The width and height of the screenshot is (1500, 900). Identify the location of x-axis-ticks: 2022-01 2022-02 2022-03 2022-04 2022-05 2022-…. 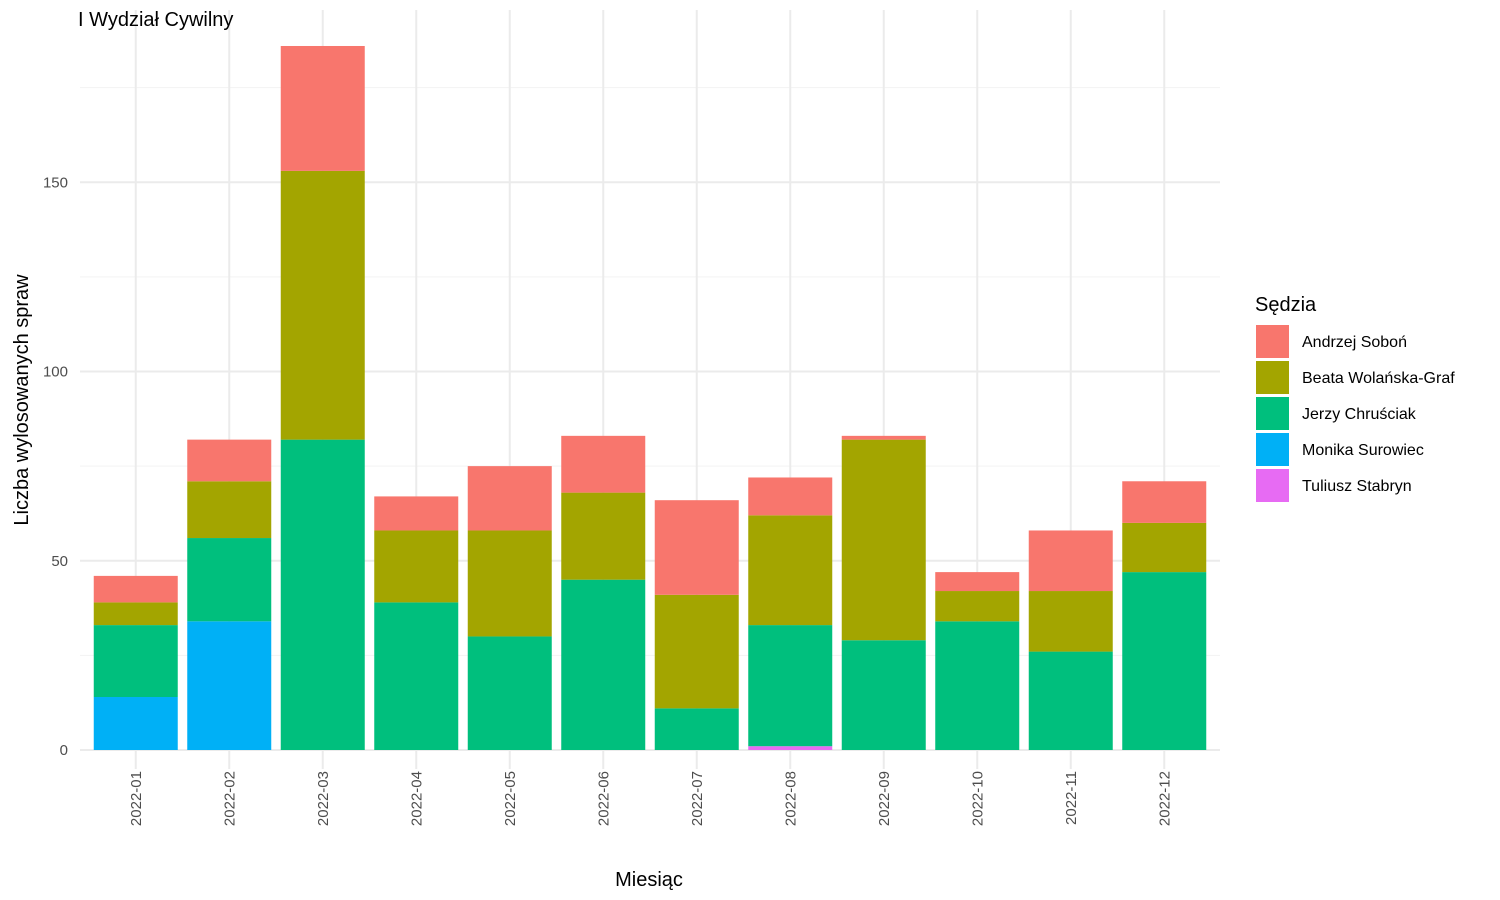
(651, 798).